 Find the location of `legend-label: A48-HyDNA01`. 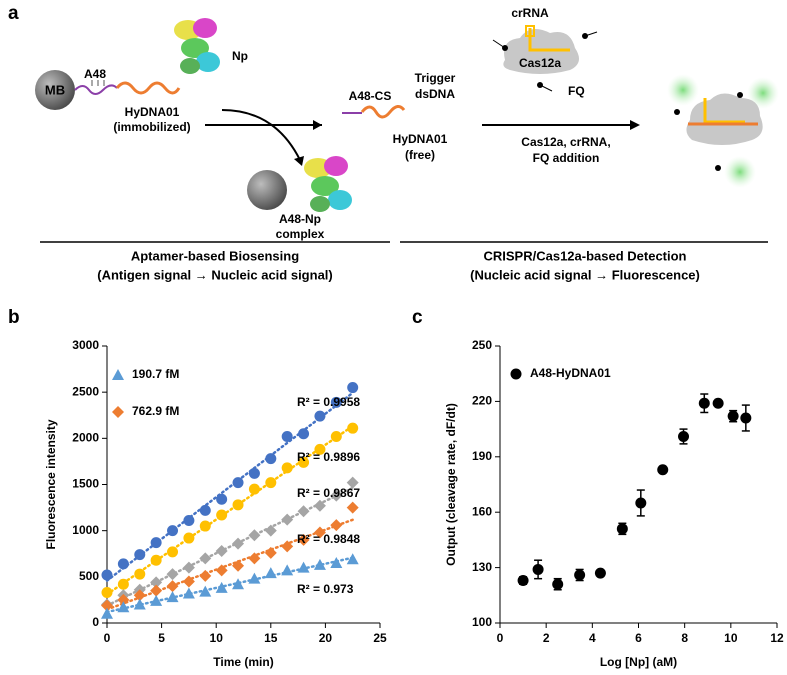

legend-label: A48-HyDNA01 is located at coordinates (570, 373).